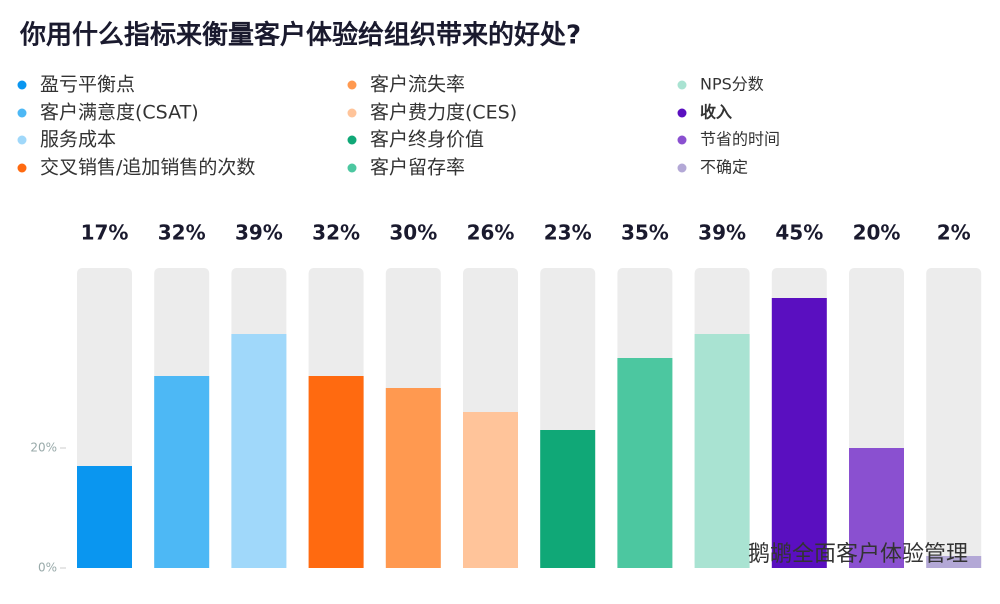  What do you see at coordinates (877, 233) in the screenshot?
I see `value-label: 20%` at bounding box center [877, 233].